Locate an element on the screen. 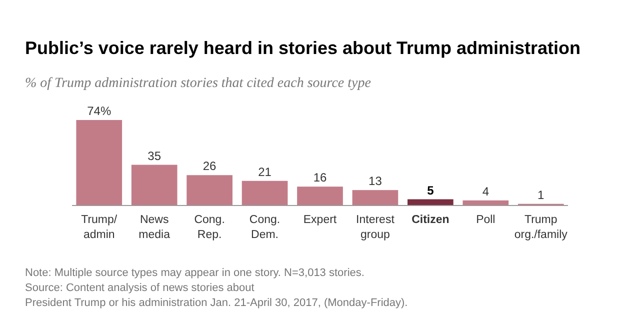 The height and width of the screenshot is (320, 640). text: Note: Multiple source types may appear in one story. N=3,013 stories. is located at coordinates (194, 273).